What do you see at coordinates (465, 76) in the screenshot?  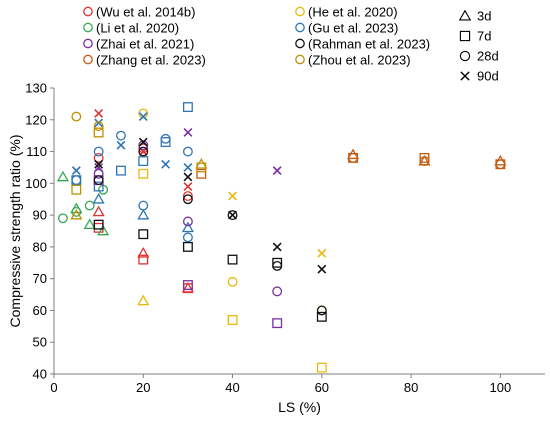 I see `cross-marker-icon` at bounding box center [465, 76].